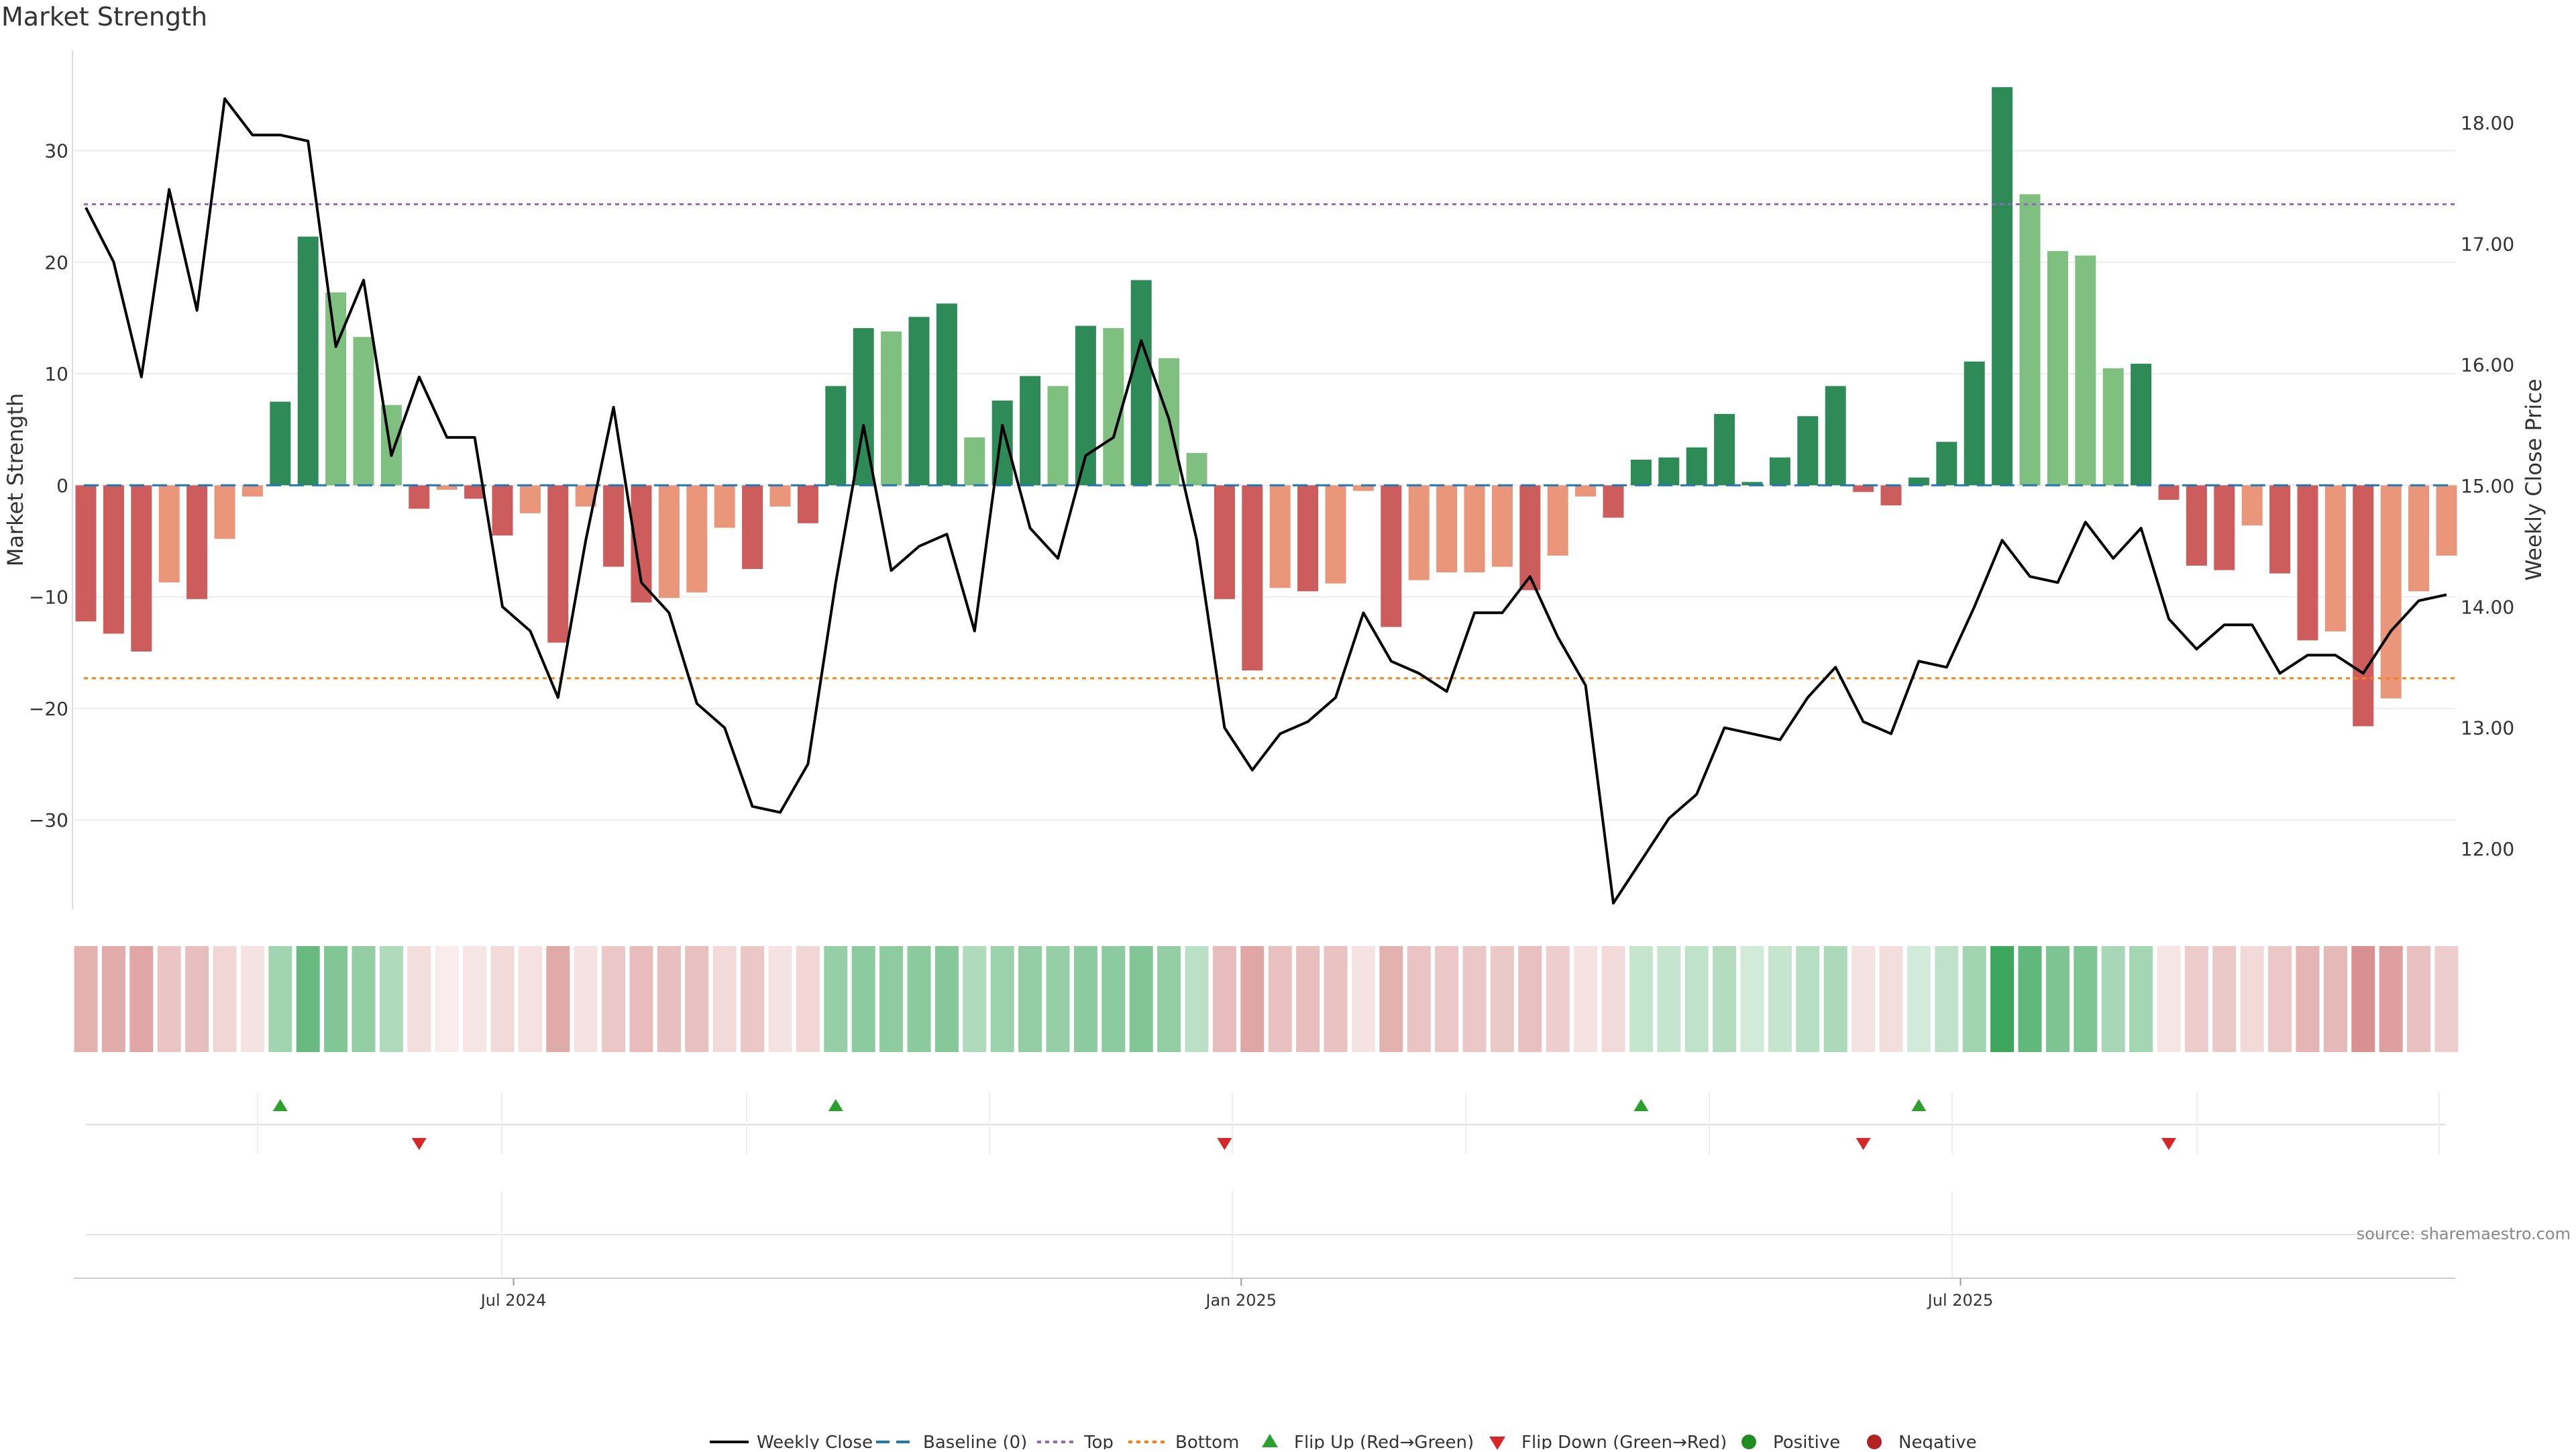 The width and height of the screenshot is (2576, 1452). I want to click on legend-label-baseline: Baseline (0), so click(975, 1441).